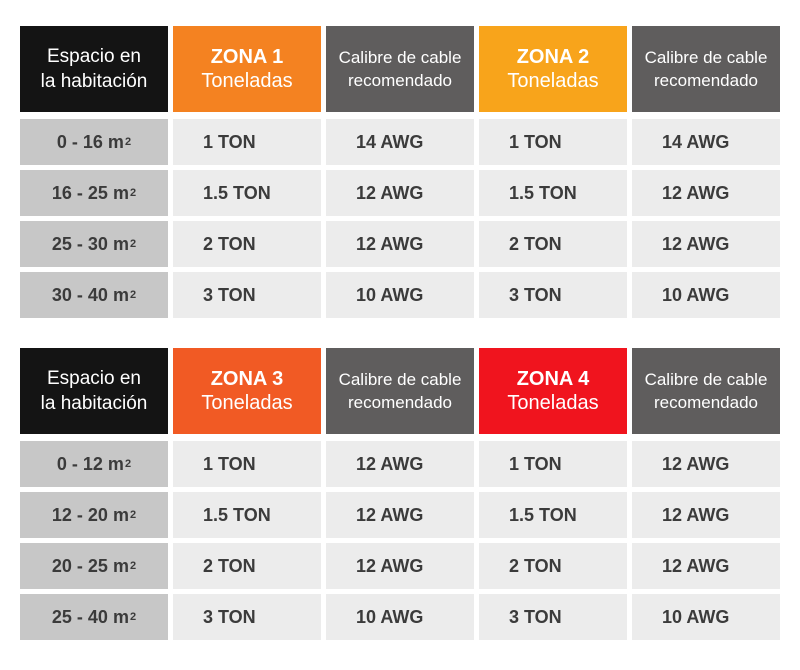  What do you see at coordinates (247, 391) in the screenshot?
I see `header-zone-3: ZONA 3 Toneladas` at bounding box center [247, 391].